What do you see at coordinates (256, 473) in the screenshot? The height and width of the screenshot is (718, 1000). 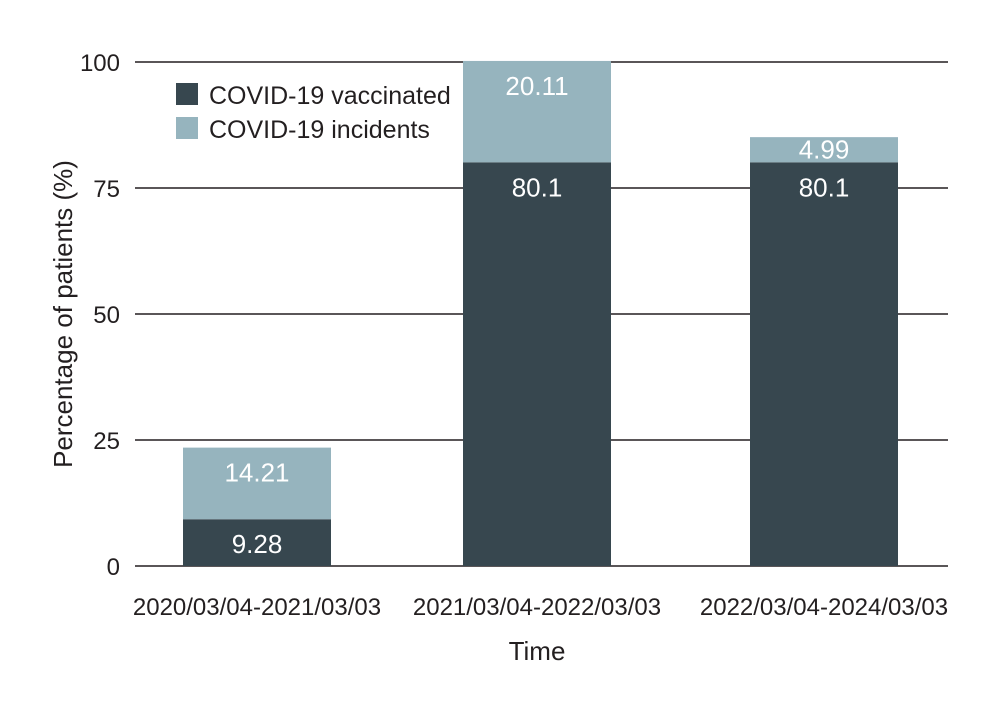 I see `data-label: 14.21` at bounding box center [256, 473].